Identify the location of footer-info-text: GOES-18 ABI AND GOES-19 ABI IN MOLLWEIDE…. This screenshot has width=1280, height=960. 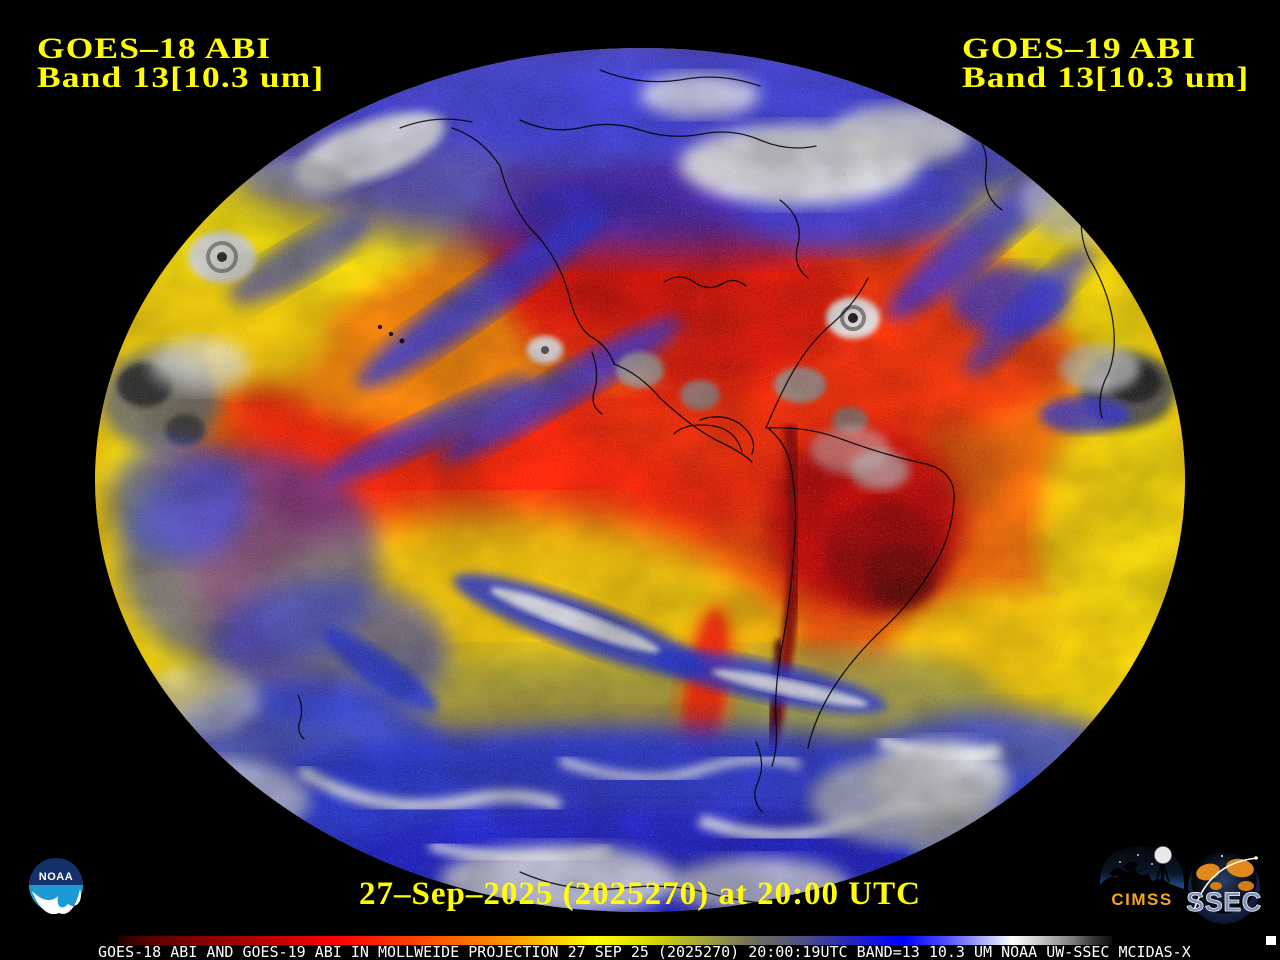
(644, 951).